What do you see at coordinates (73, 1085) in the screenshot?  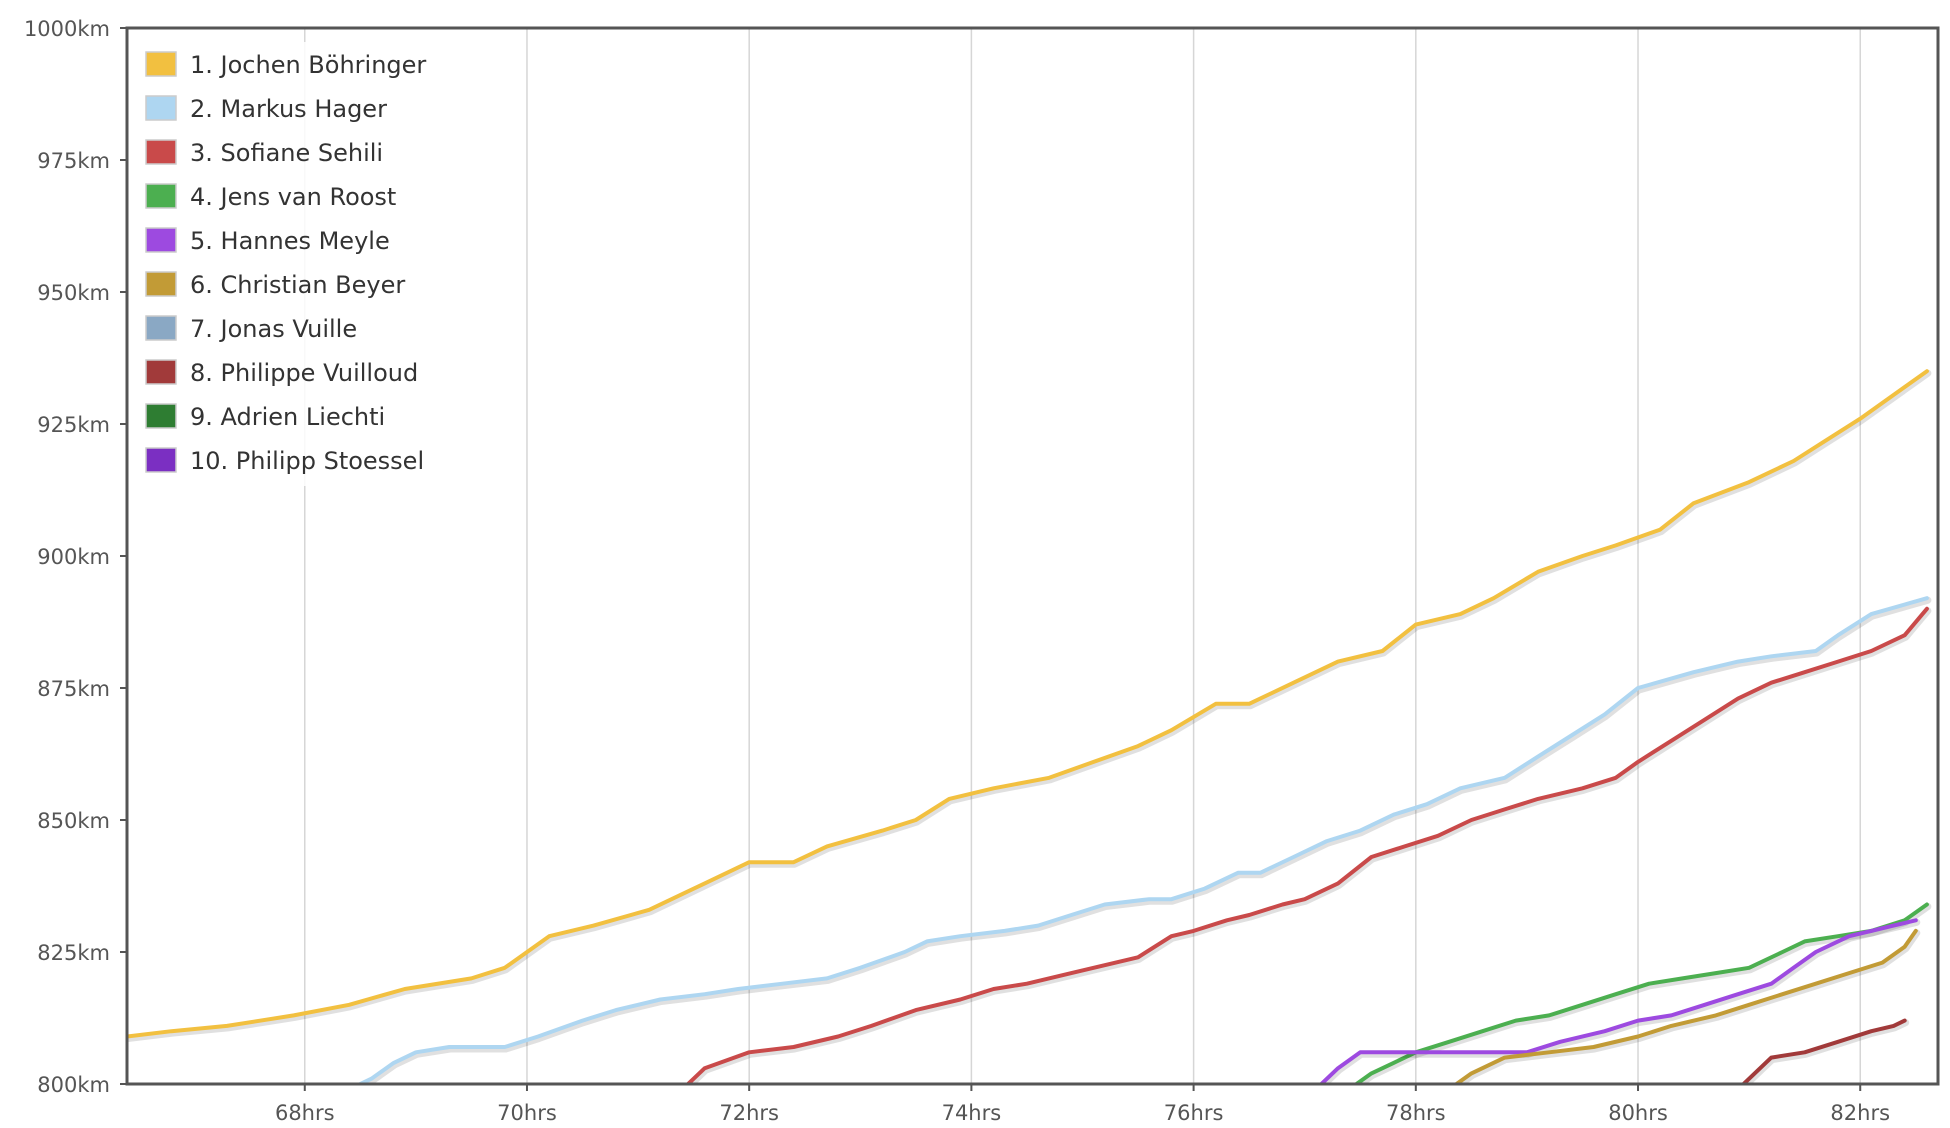 I see `y-tick-label: 800km` at bounding box center [73, 1085].